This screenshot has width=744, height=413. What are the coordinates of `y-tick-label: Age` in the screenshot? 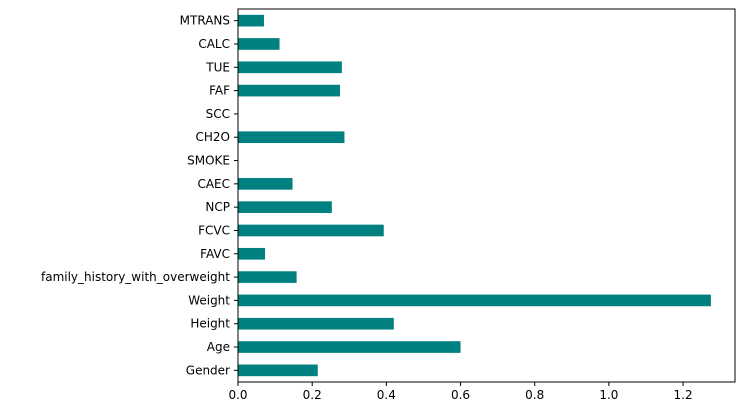 It's located at (218, 347).